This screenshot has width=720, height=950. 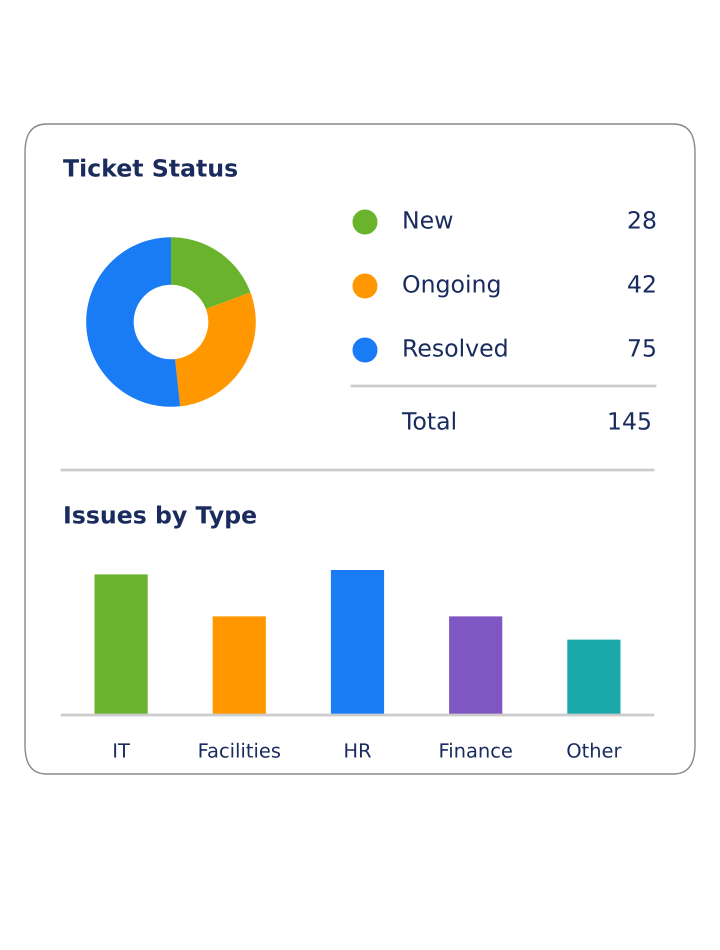 I want to click on legend-label: Resolved, so click(x=455, y=347).